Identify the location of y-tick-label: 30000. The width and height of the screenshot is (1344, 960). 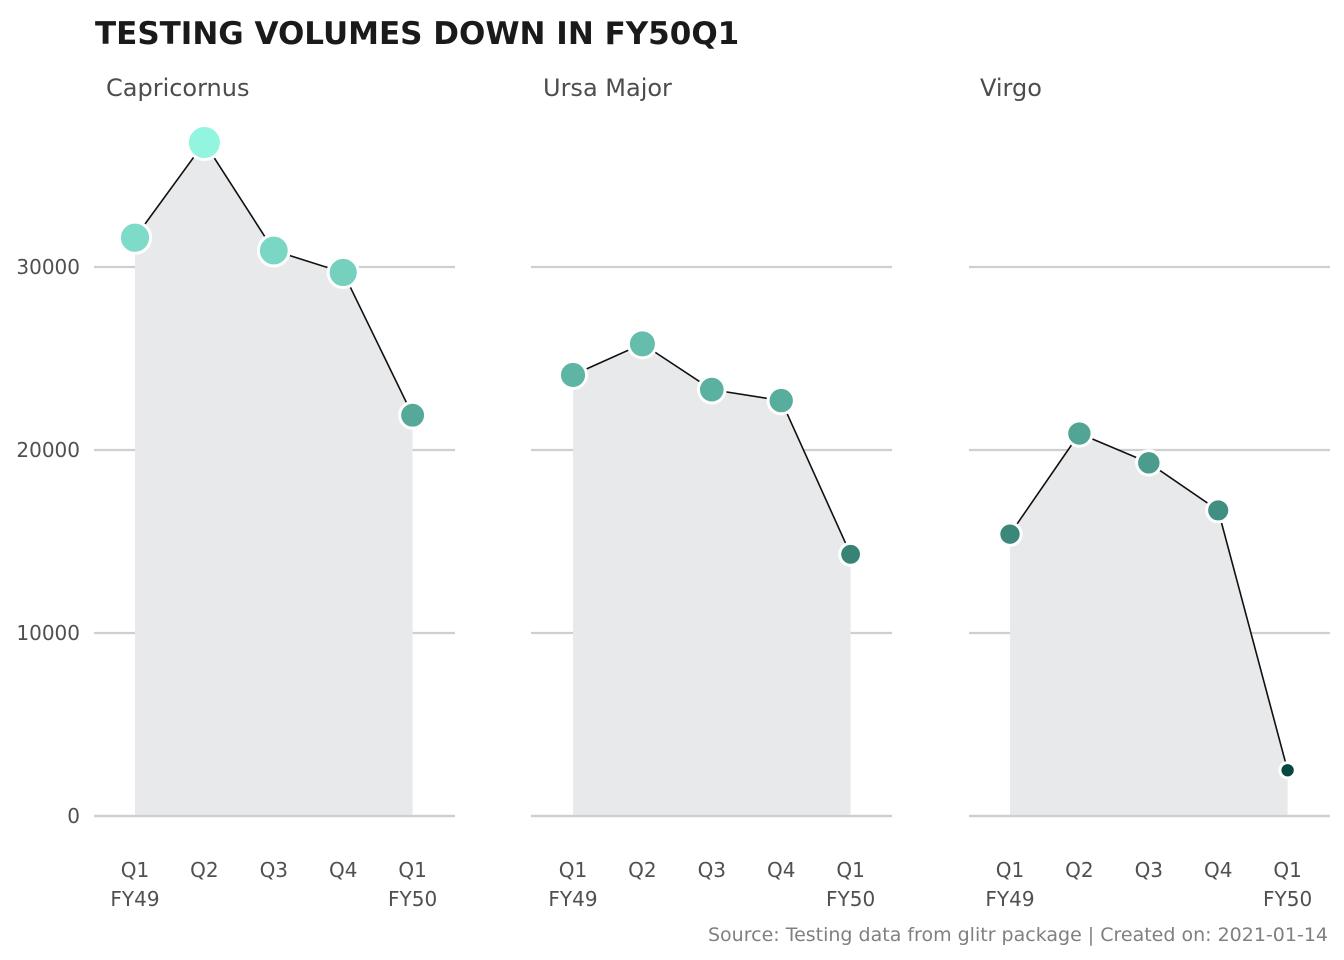
(48, 267).